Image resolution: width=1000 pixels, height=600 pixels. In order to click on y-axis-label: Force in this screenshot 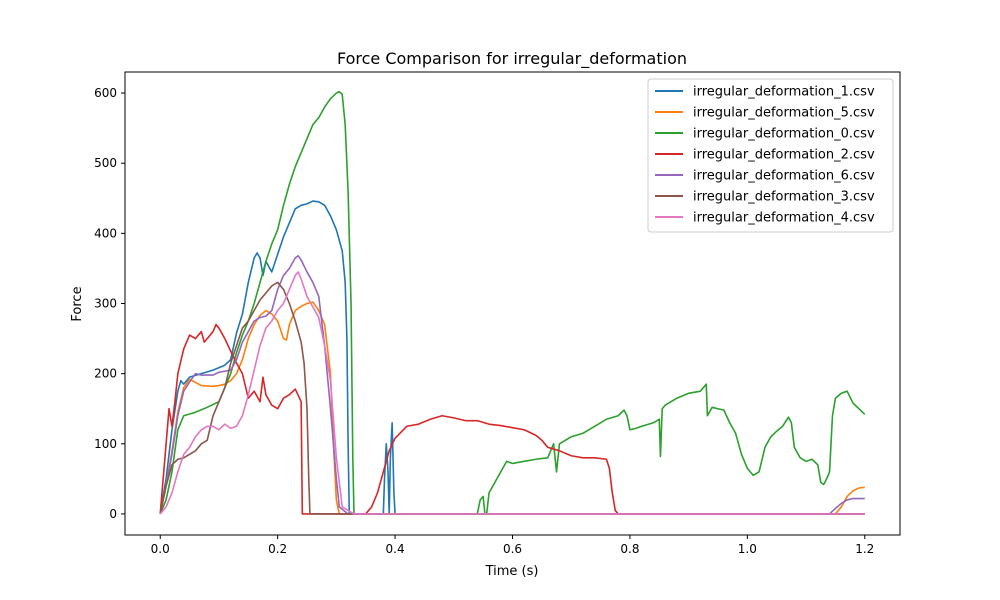, I will do `click(77, 303)`.